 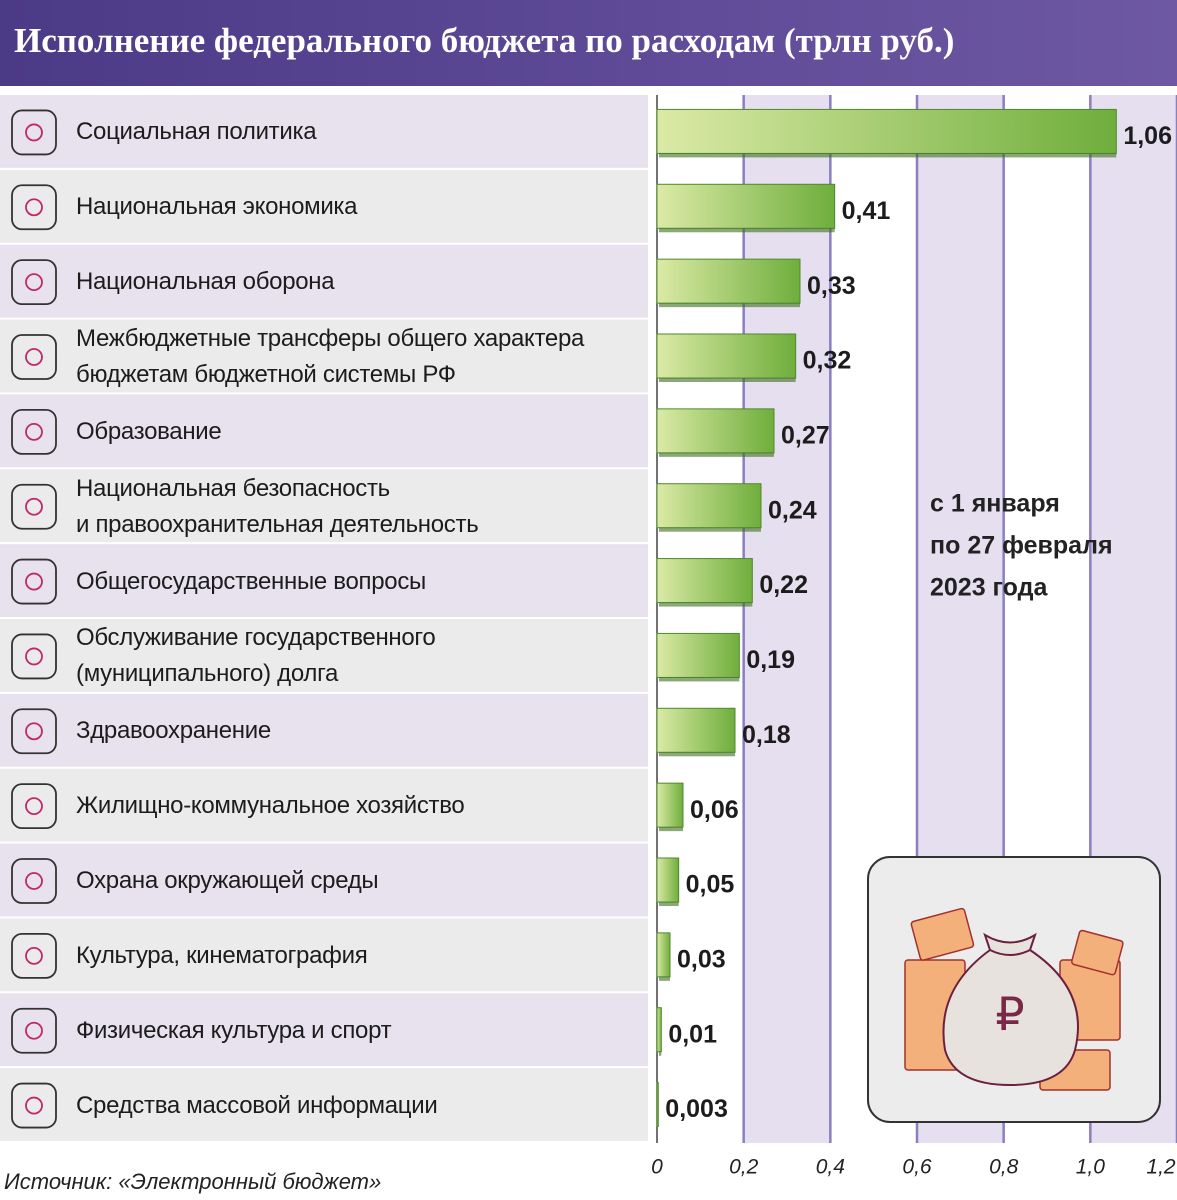 I want to click on category-label: Культура, кинематография, so click(x=222, y=955).